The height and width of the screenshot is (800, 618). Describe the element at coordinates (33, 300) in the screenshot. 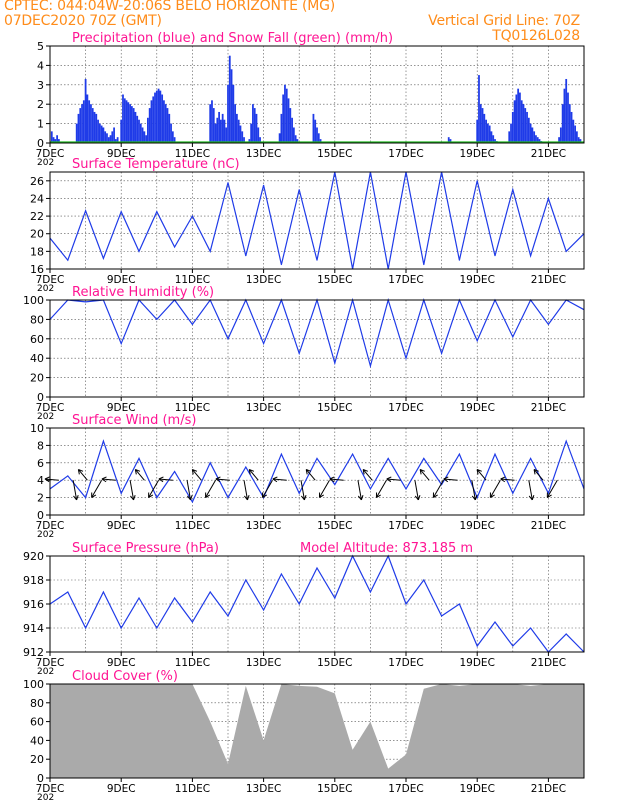

I see `y-tick-label: 100` at that location.